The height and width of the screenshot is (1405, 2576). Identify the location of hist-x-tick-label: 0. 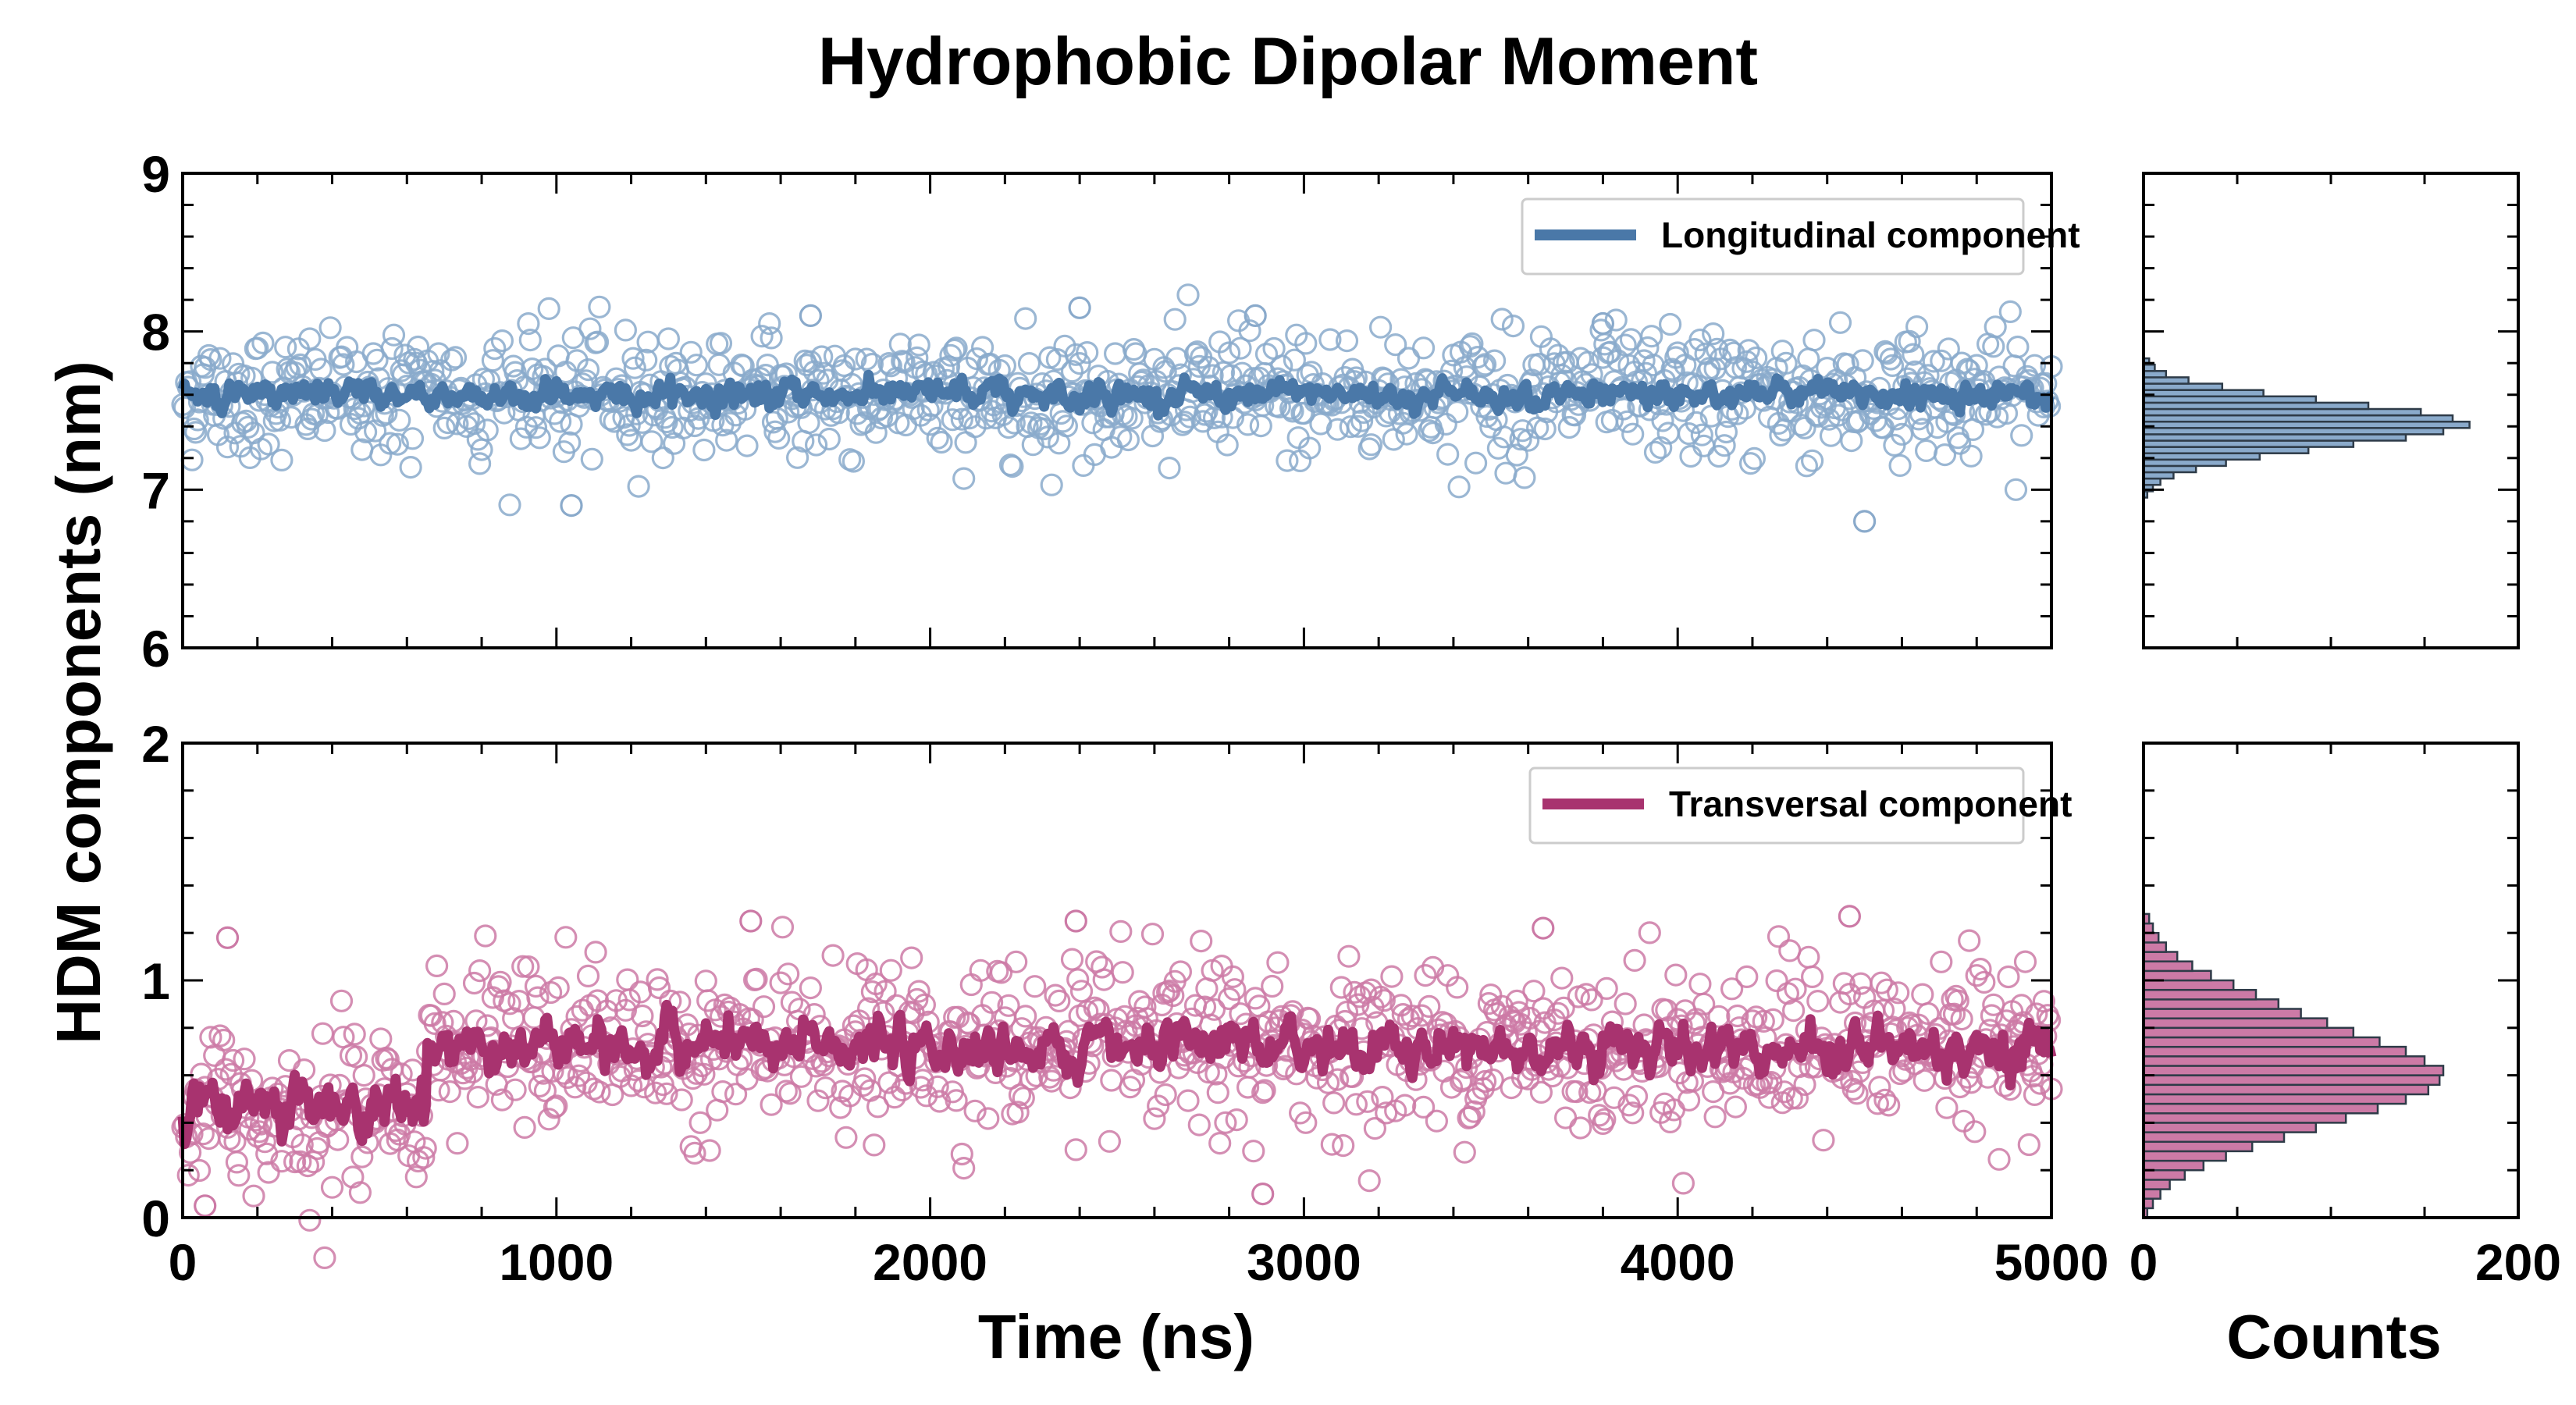
(2143, 1262).